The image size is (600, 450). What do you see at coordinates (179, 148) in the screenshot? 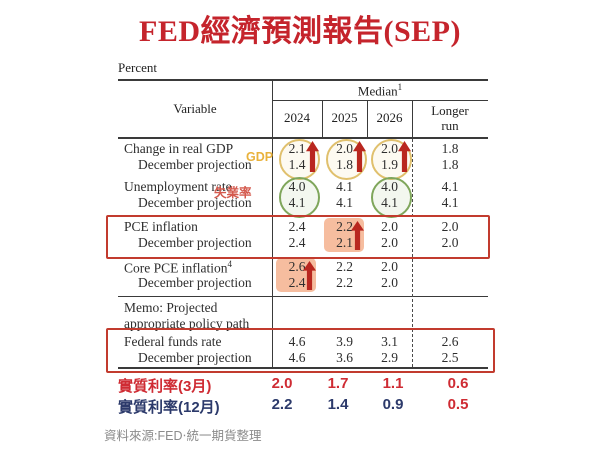
I see `row-label-gdp: Change in real GDP` at bounding box center [179, 148].